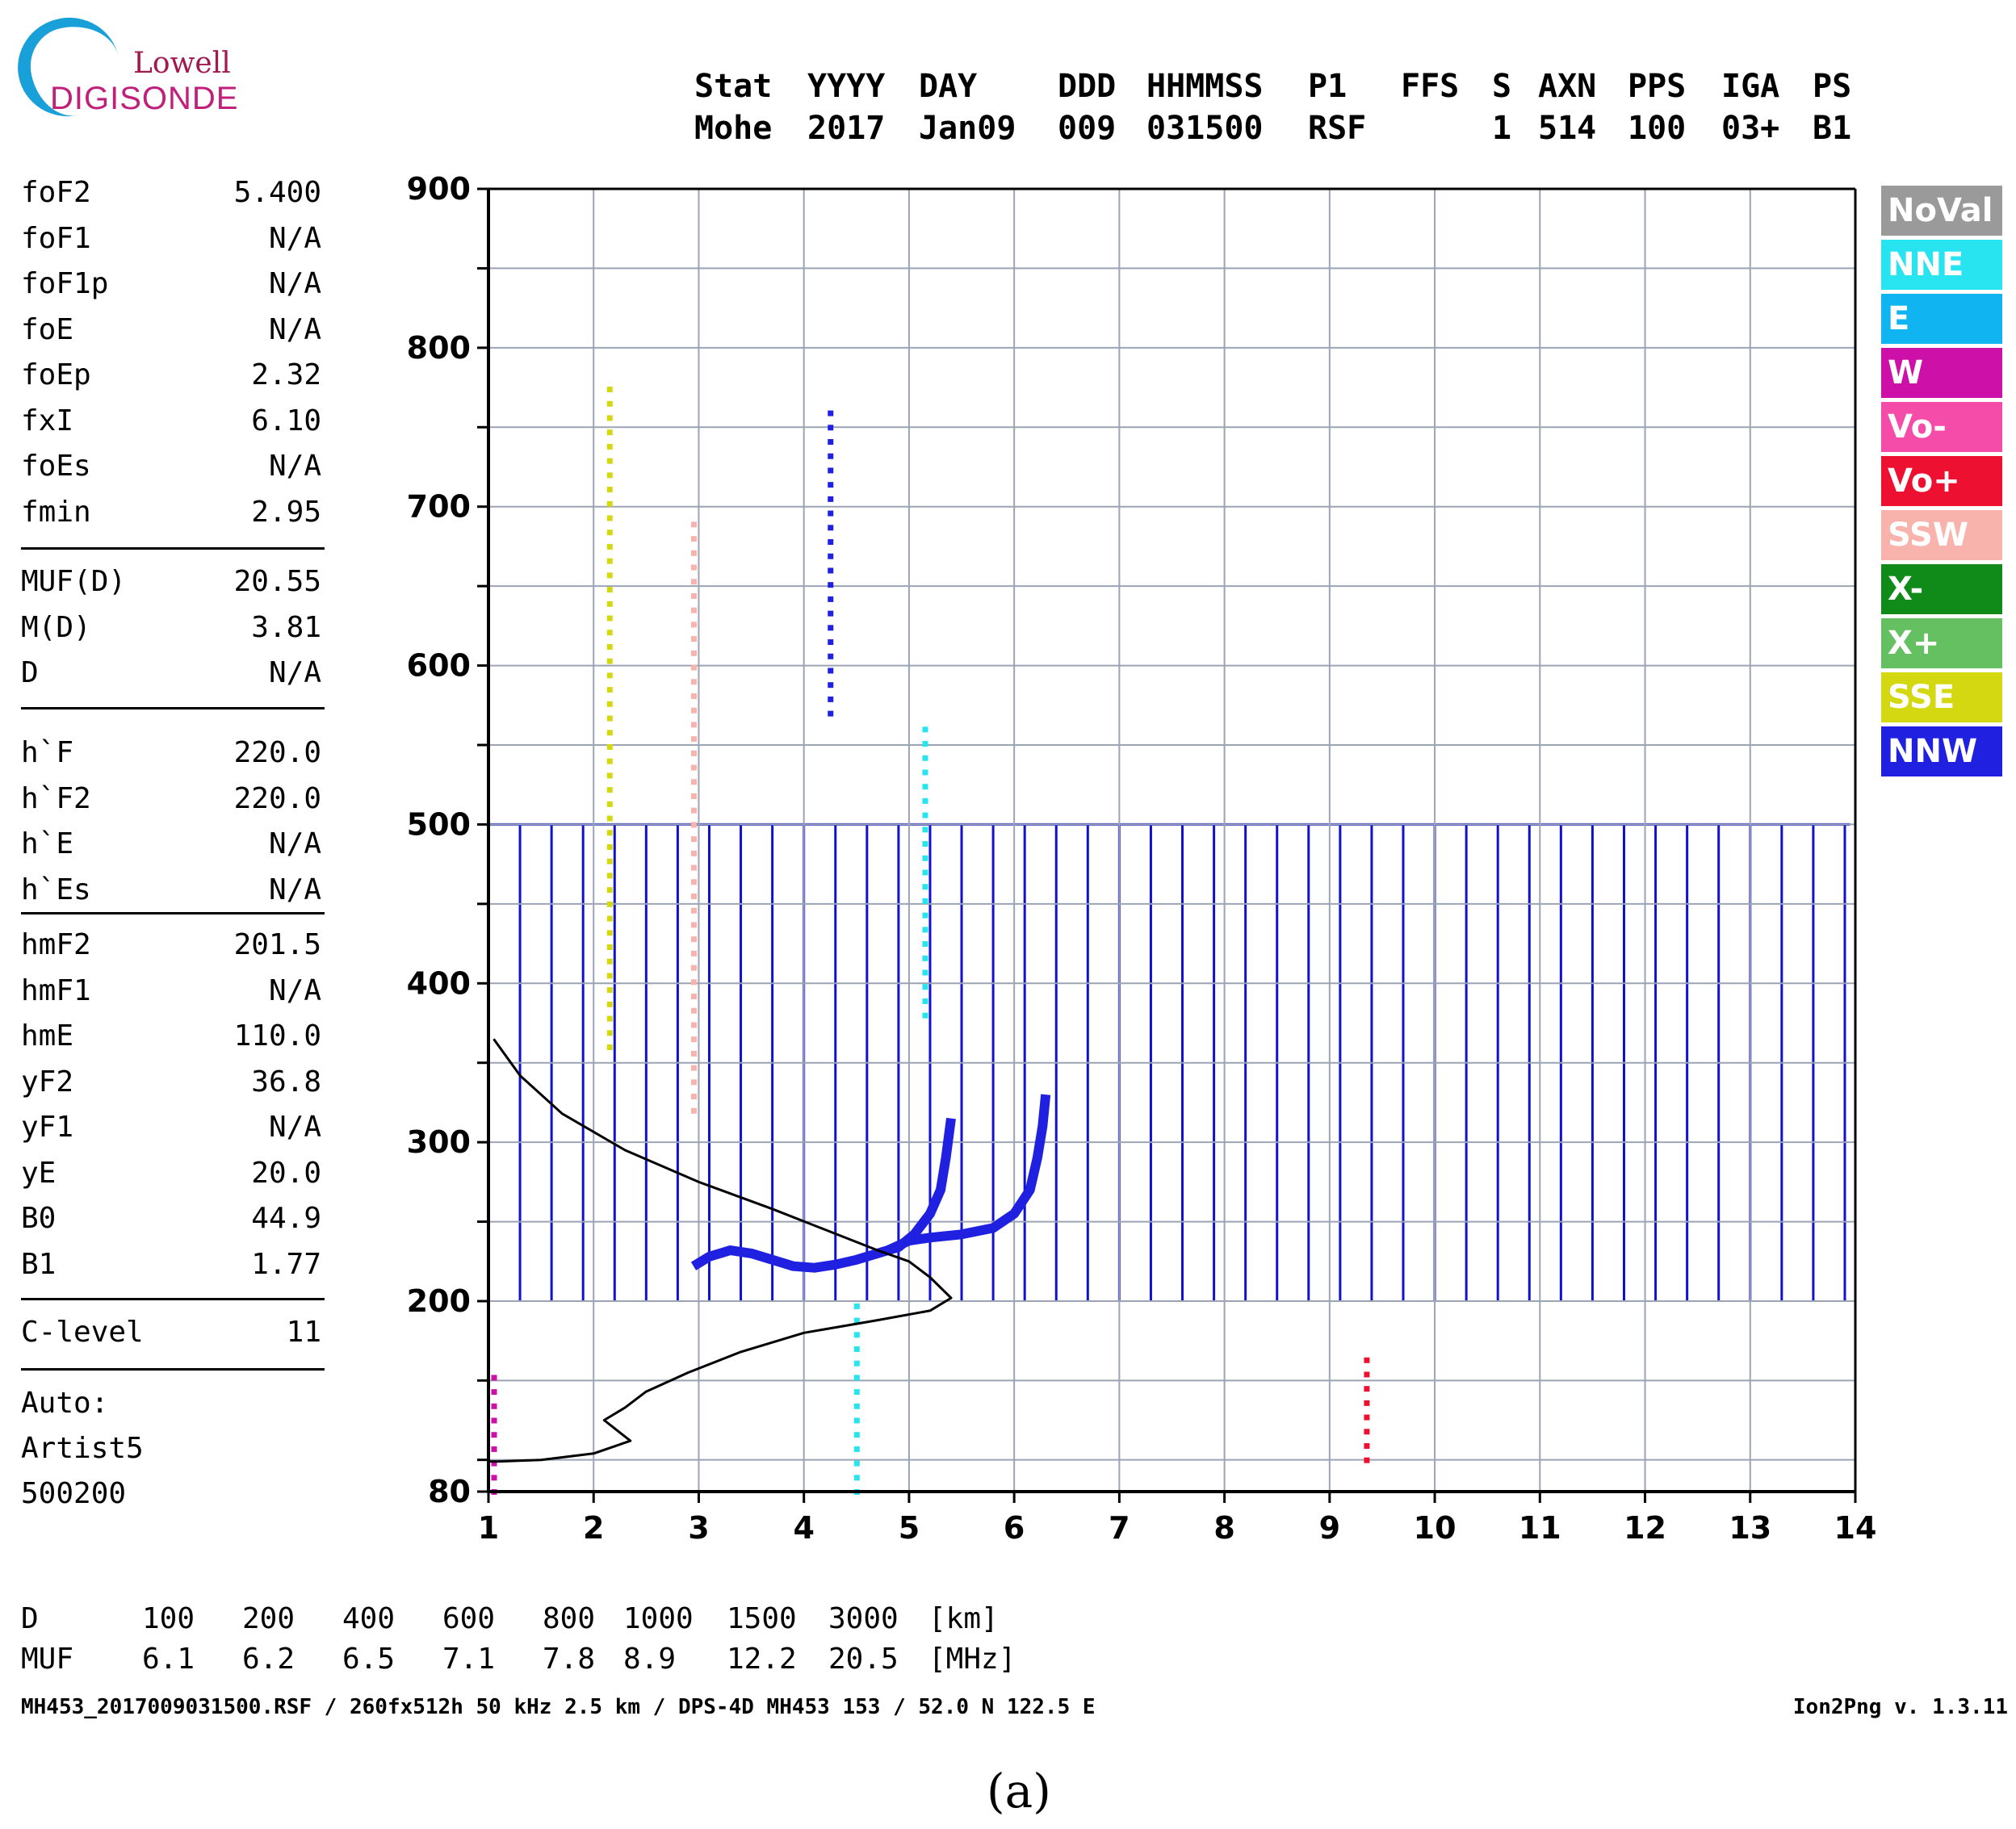  Describe the element at coordinates (1832, 86) in the screenshot. I see `header-label: PS` at that location.